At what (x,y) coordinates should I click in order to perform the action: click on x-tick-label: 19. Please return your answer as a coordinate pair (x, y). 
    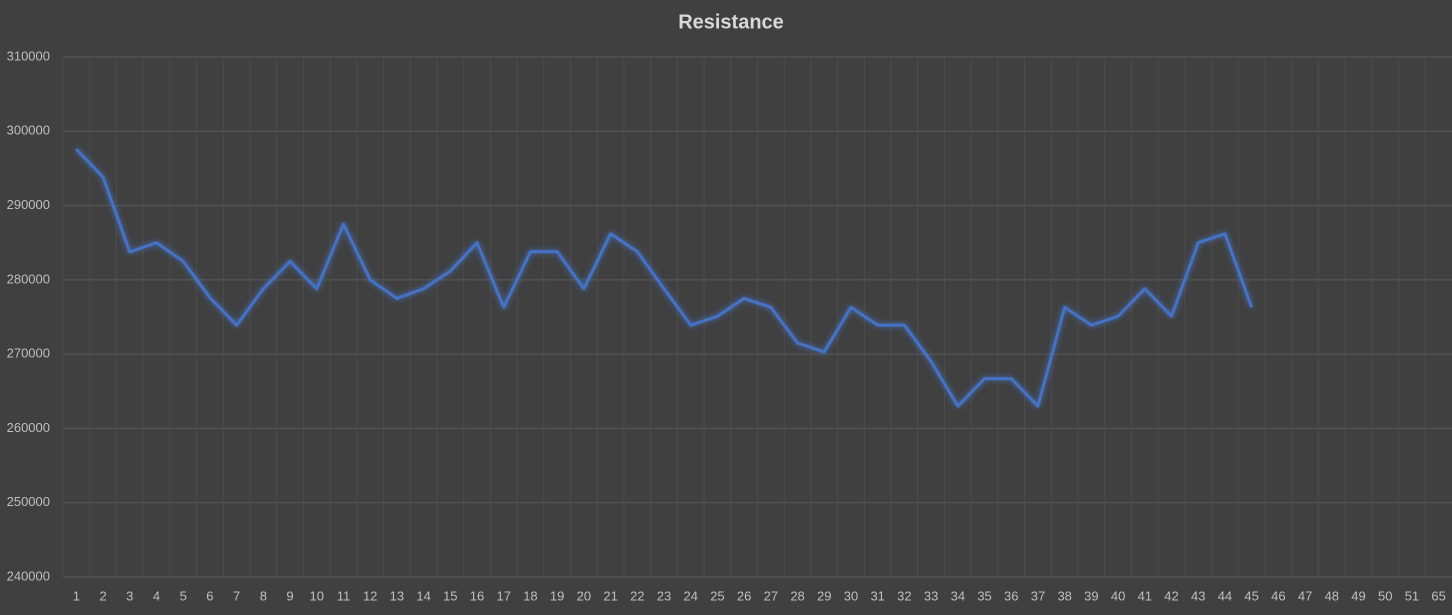
    Looking at the image, I should click on (557, 595).